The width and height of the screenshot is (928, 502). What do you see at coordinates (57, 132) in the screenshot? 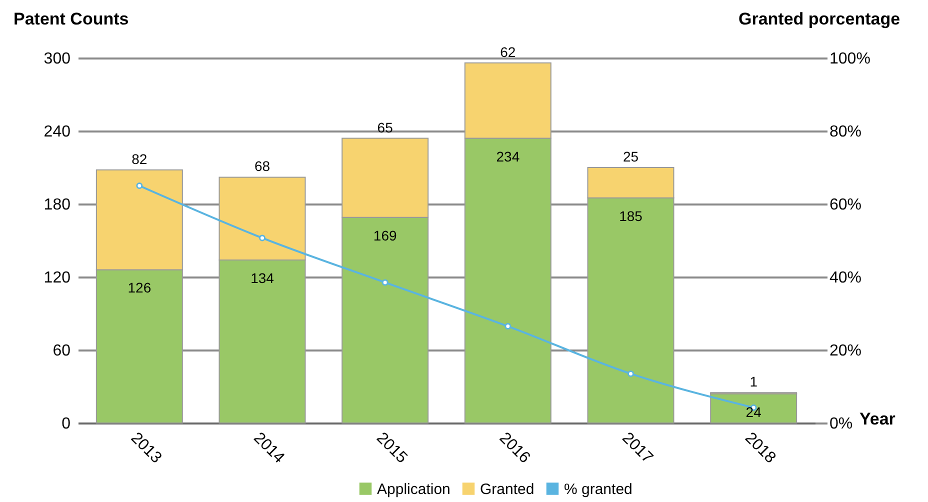
I see `y-tick-label: 240` at bounding box center [57, 132].